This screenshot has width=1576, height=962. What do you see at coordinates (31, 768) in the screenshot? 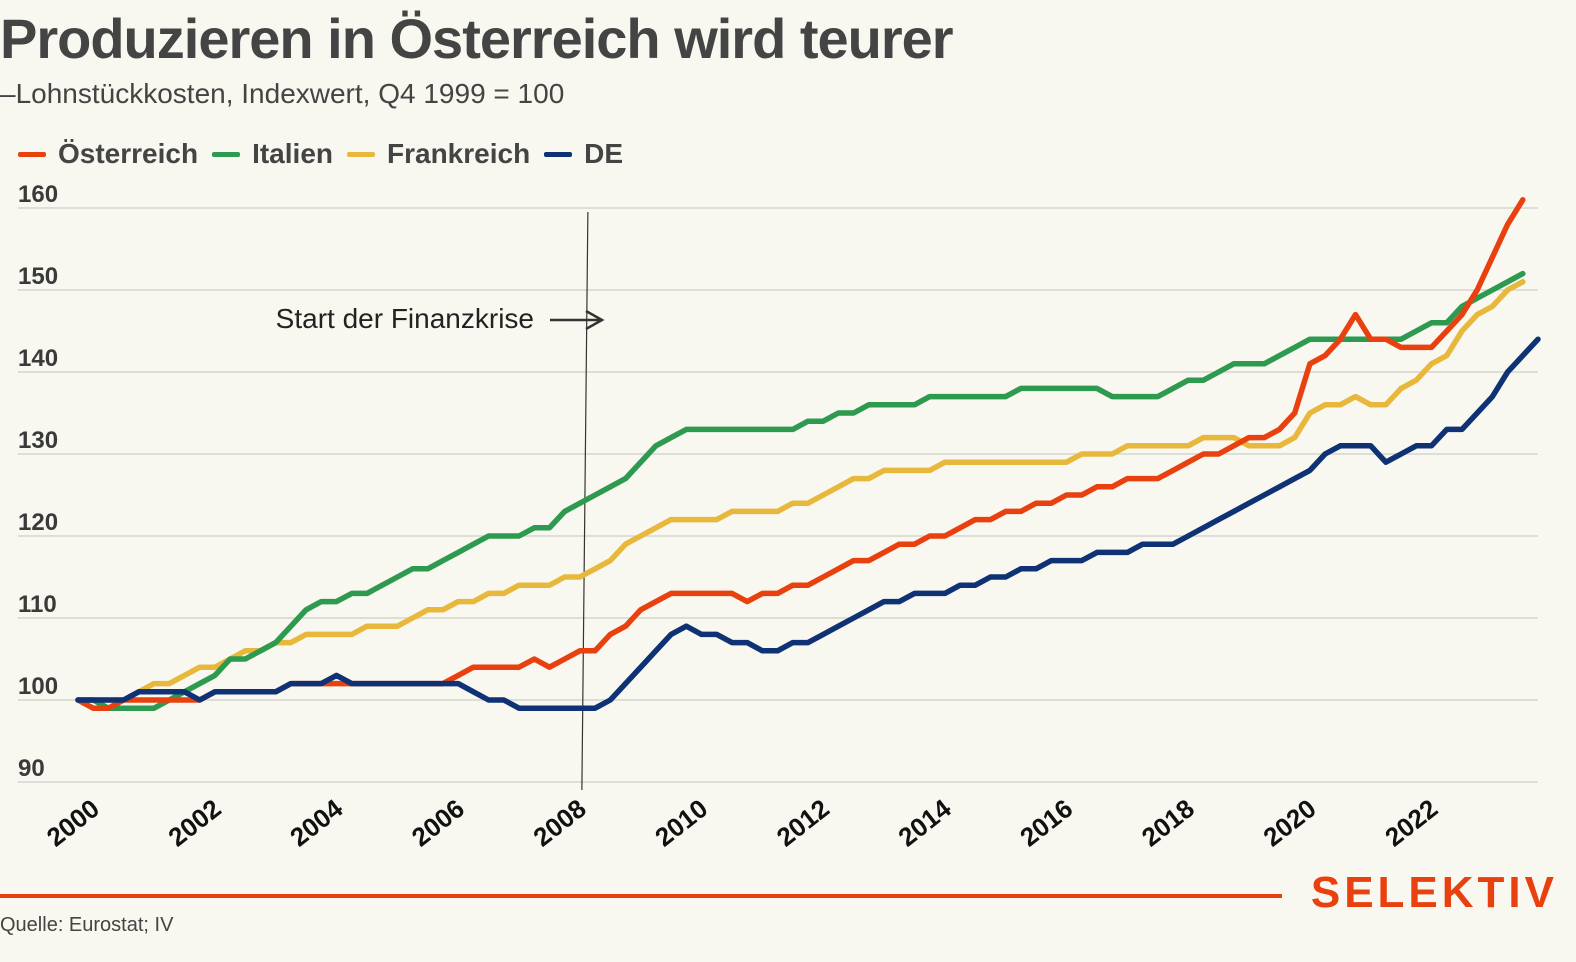
I see `y-tick-label-90: 90` at bounding box center [31, 768].